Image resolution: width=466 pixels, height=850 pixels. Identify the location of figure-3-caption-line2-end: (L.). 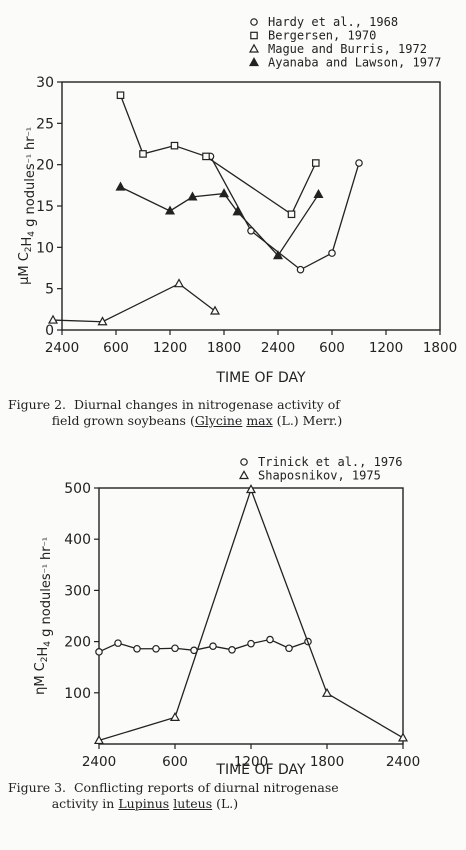
(225, 803).